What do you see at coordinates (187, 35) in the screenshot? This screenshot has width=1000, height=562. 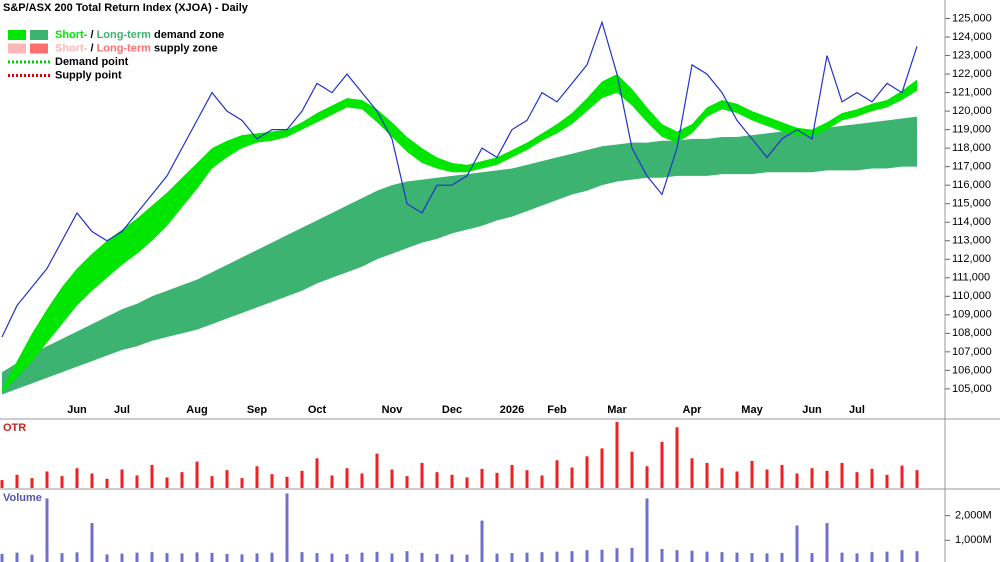 I see `legend-text: demand zone` at bounding box center [187, 35].